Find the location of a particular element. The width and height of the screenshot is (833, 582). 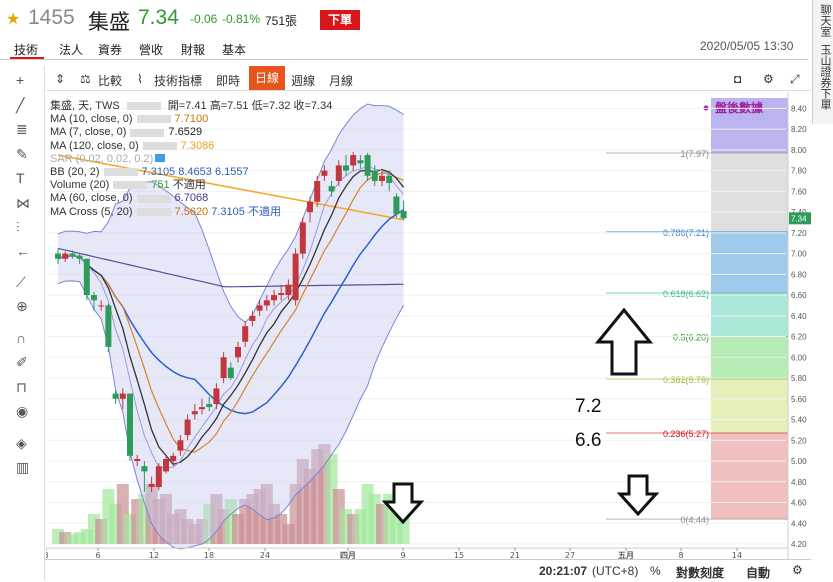

legend-close: 收=7.34 is located at coordinates (313, 106).